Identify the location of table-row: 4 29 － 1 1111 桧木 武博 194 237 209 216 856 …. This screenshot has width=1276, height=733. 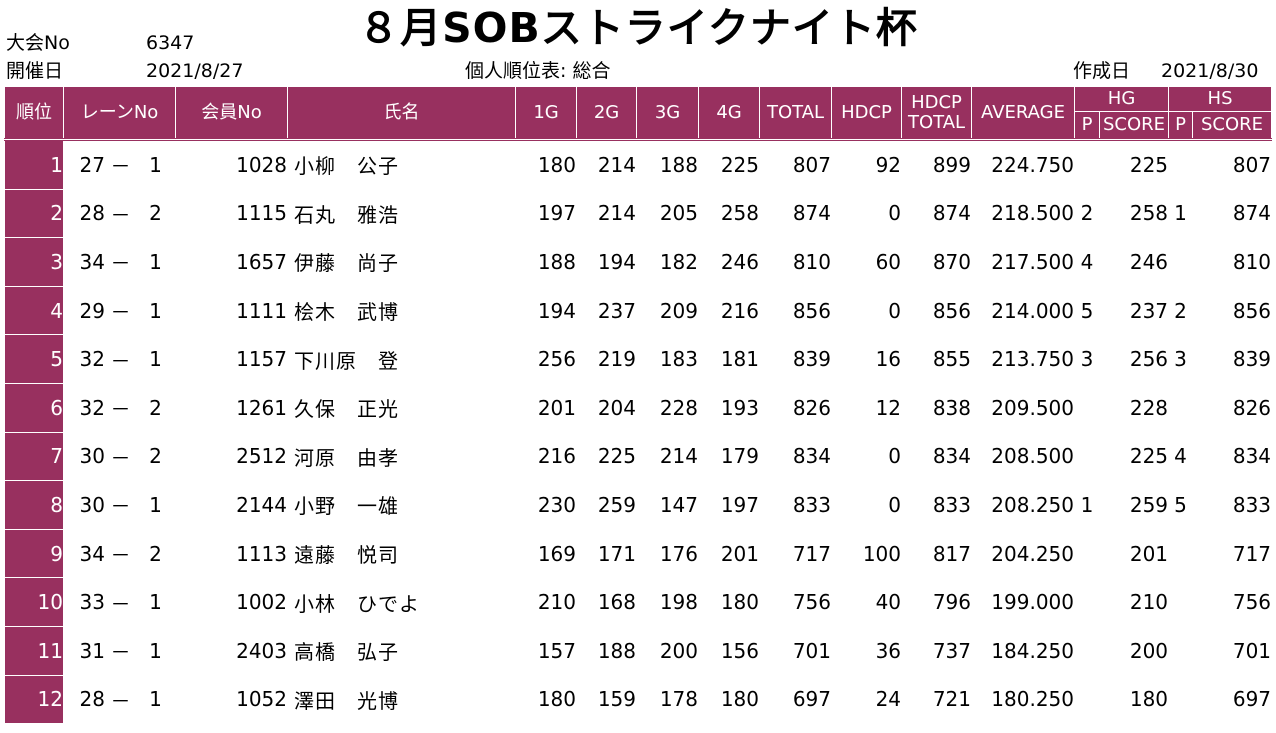
(638, 310).